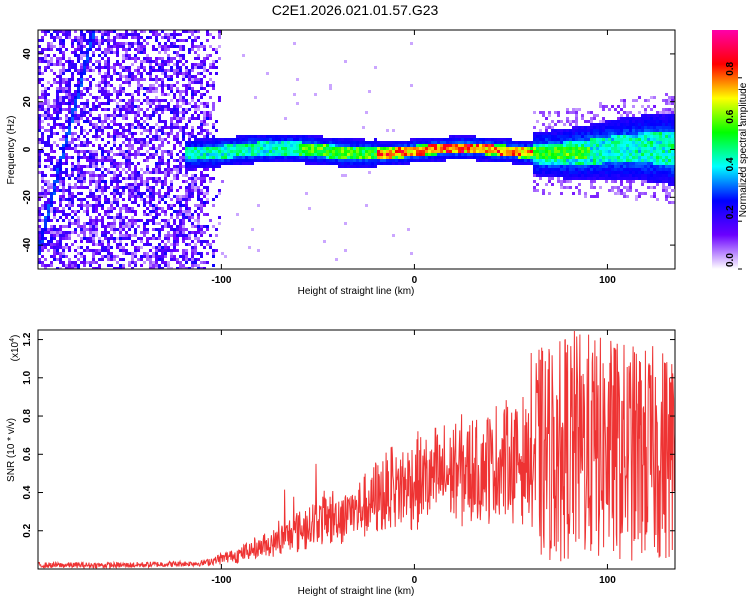  Describe the element at coordinates (730, 212) in the screenshot. I see `colorbar-tick-label: 0.2` at that location.